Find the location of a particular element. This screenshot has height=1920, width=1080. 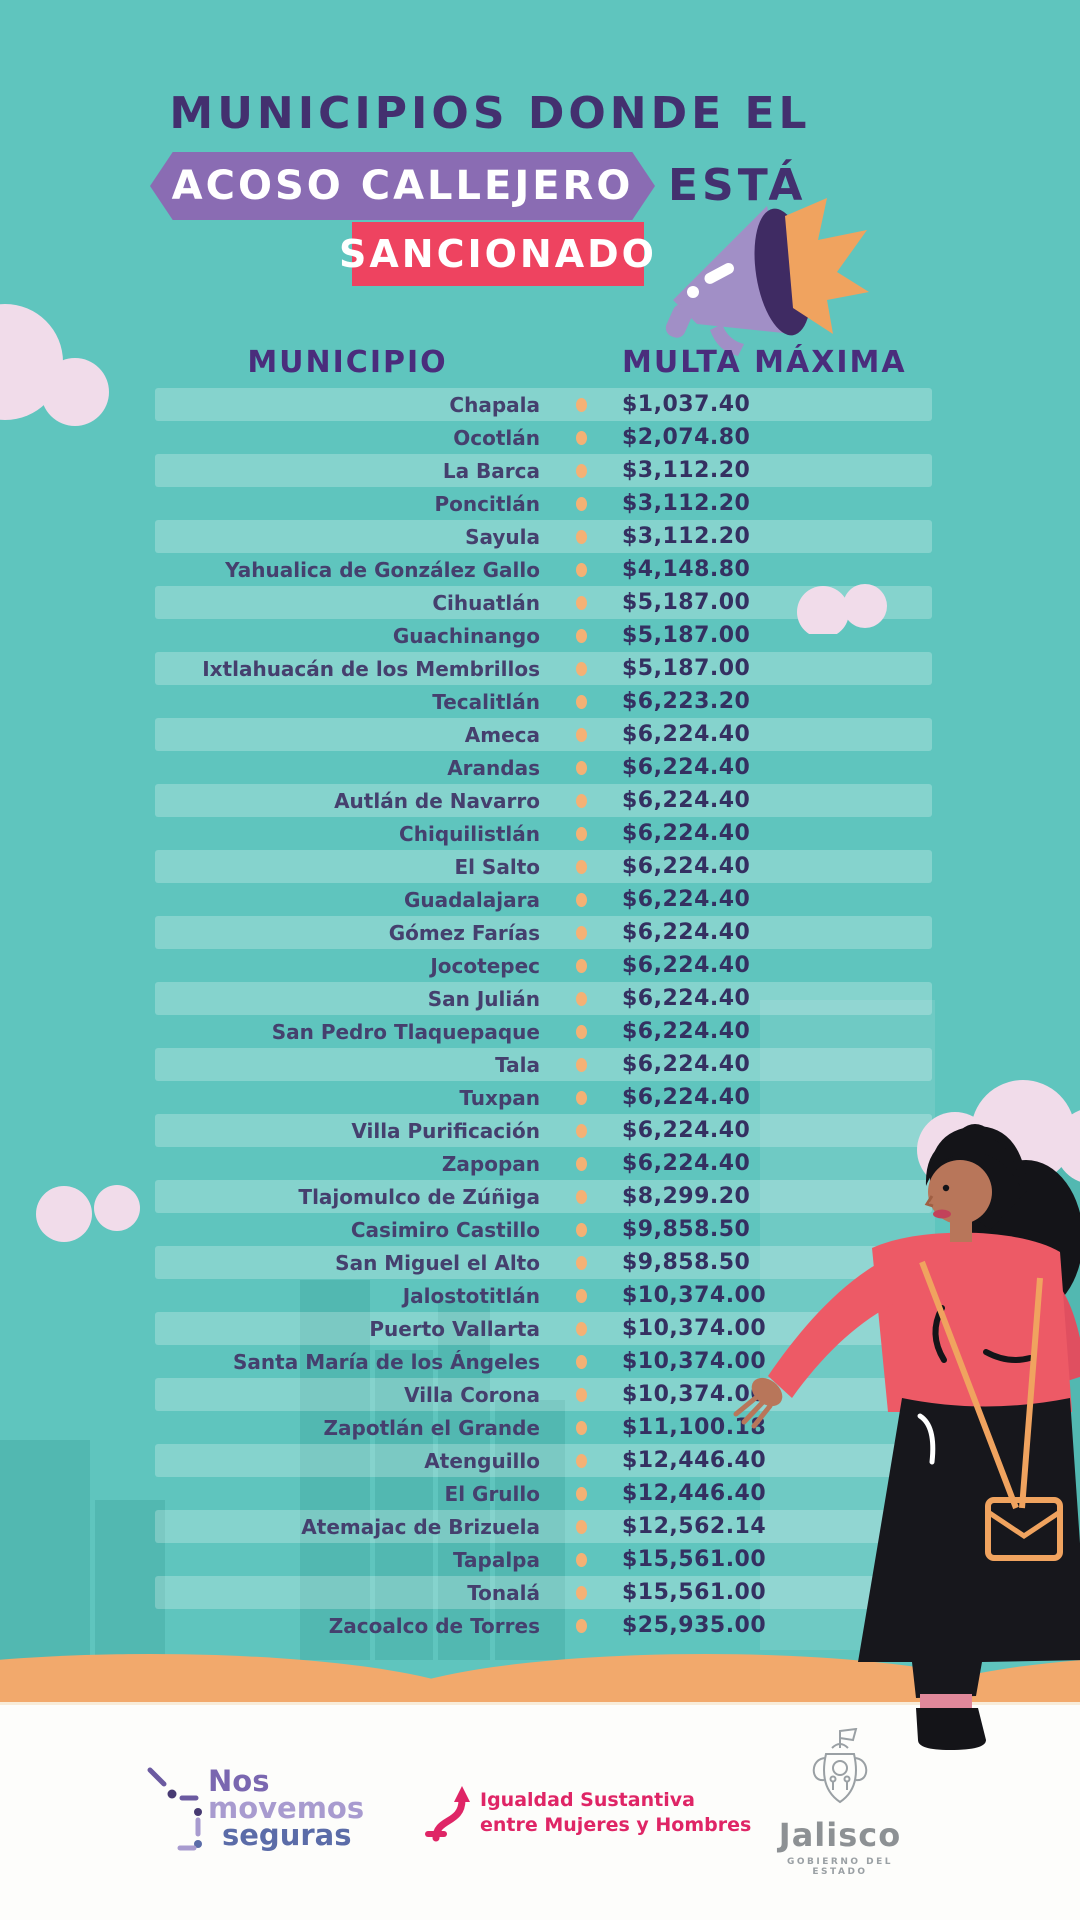

municipality-name: Villa Corona is located at coordinates (472, 1394).